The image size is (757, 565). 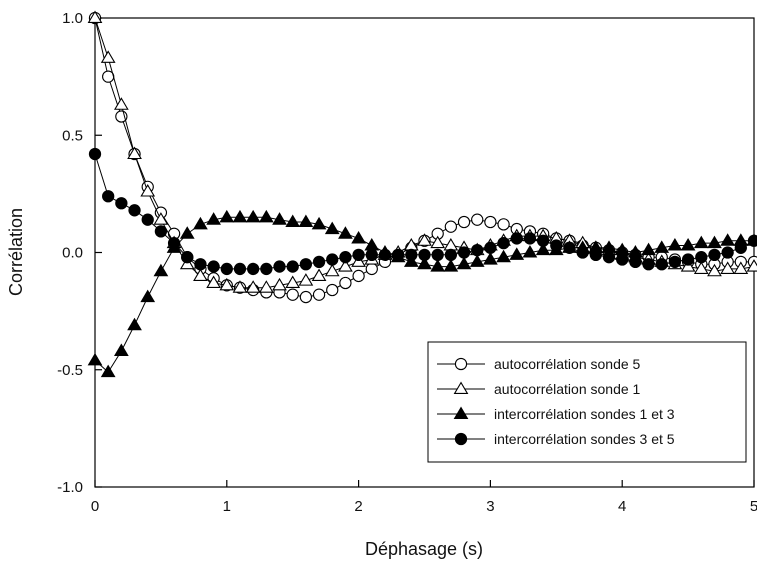 What do you see at coordinates (227, 506) in the screenshot?
I see `x-tick-label: 1` at bounding box center [227, 506].